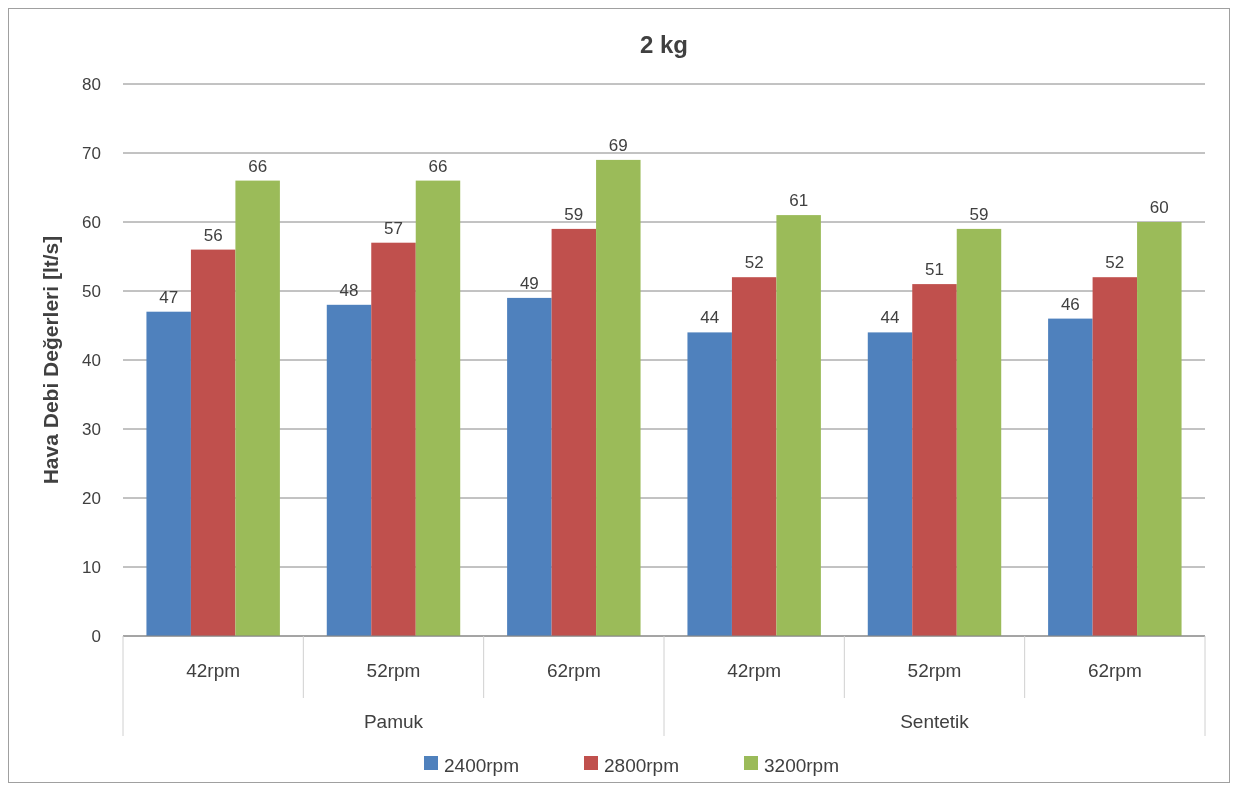  I want to click on data-label: 60, so click(1159, 207).